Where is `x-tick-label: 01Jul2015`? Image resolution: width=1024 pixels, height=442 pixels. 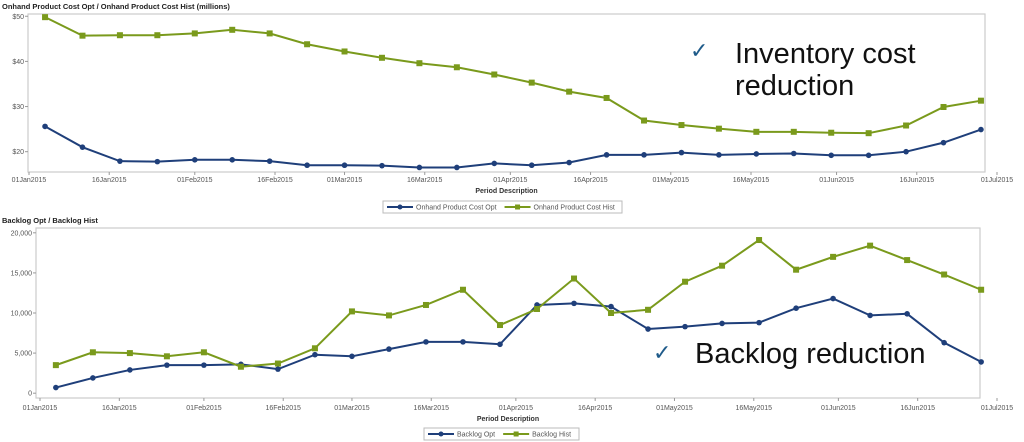
x-tick-label: 01Jul2015 is located at coordinates (997, 408).